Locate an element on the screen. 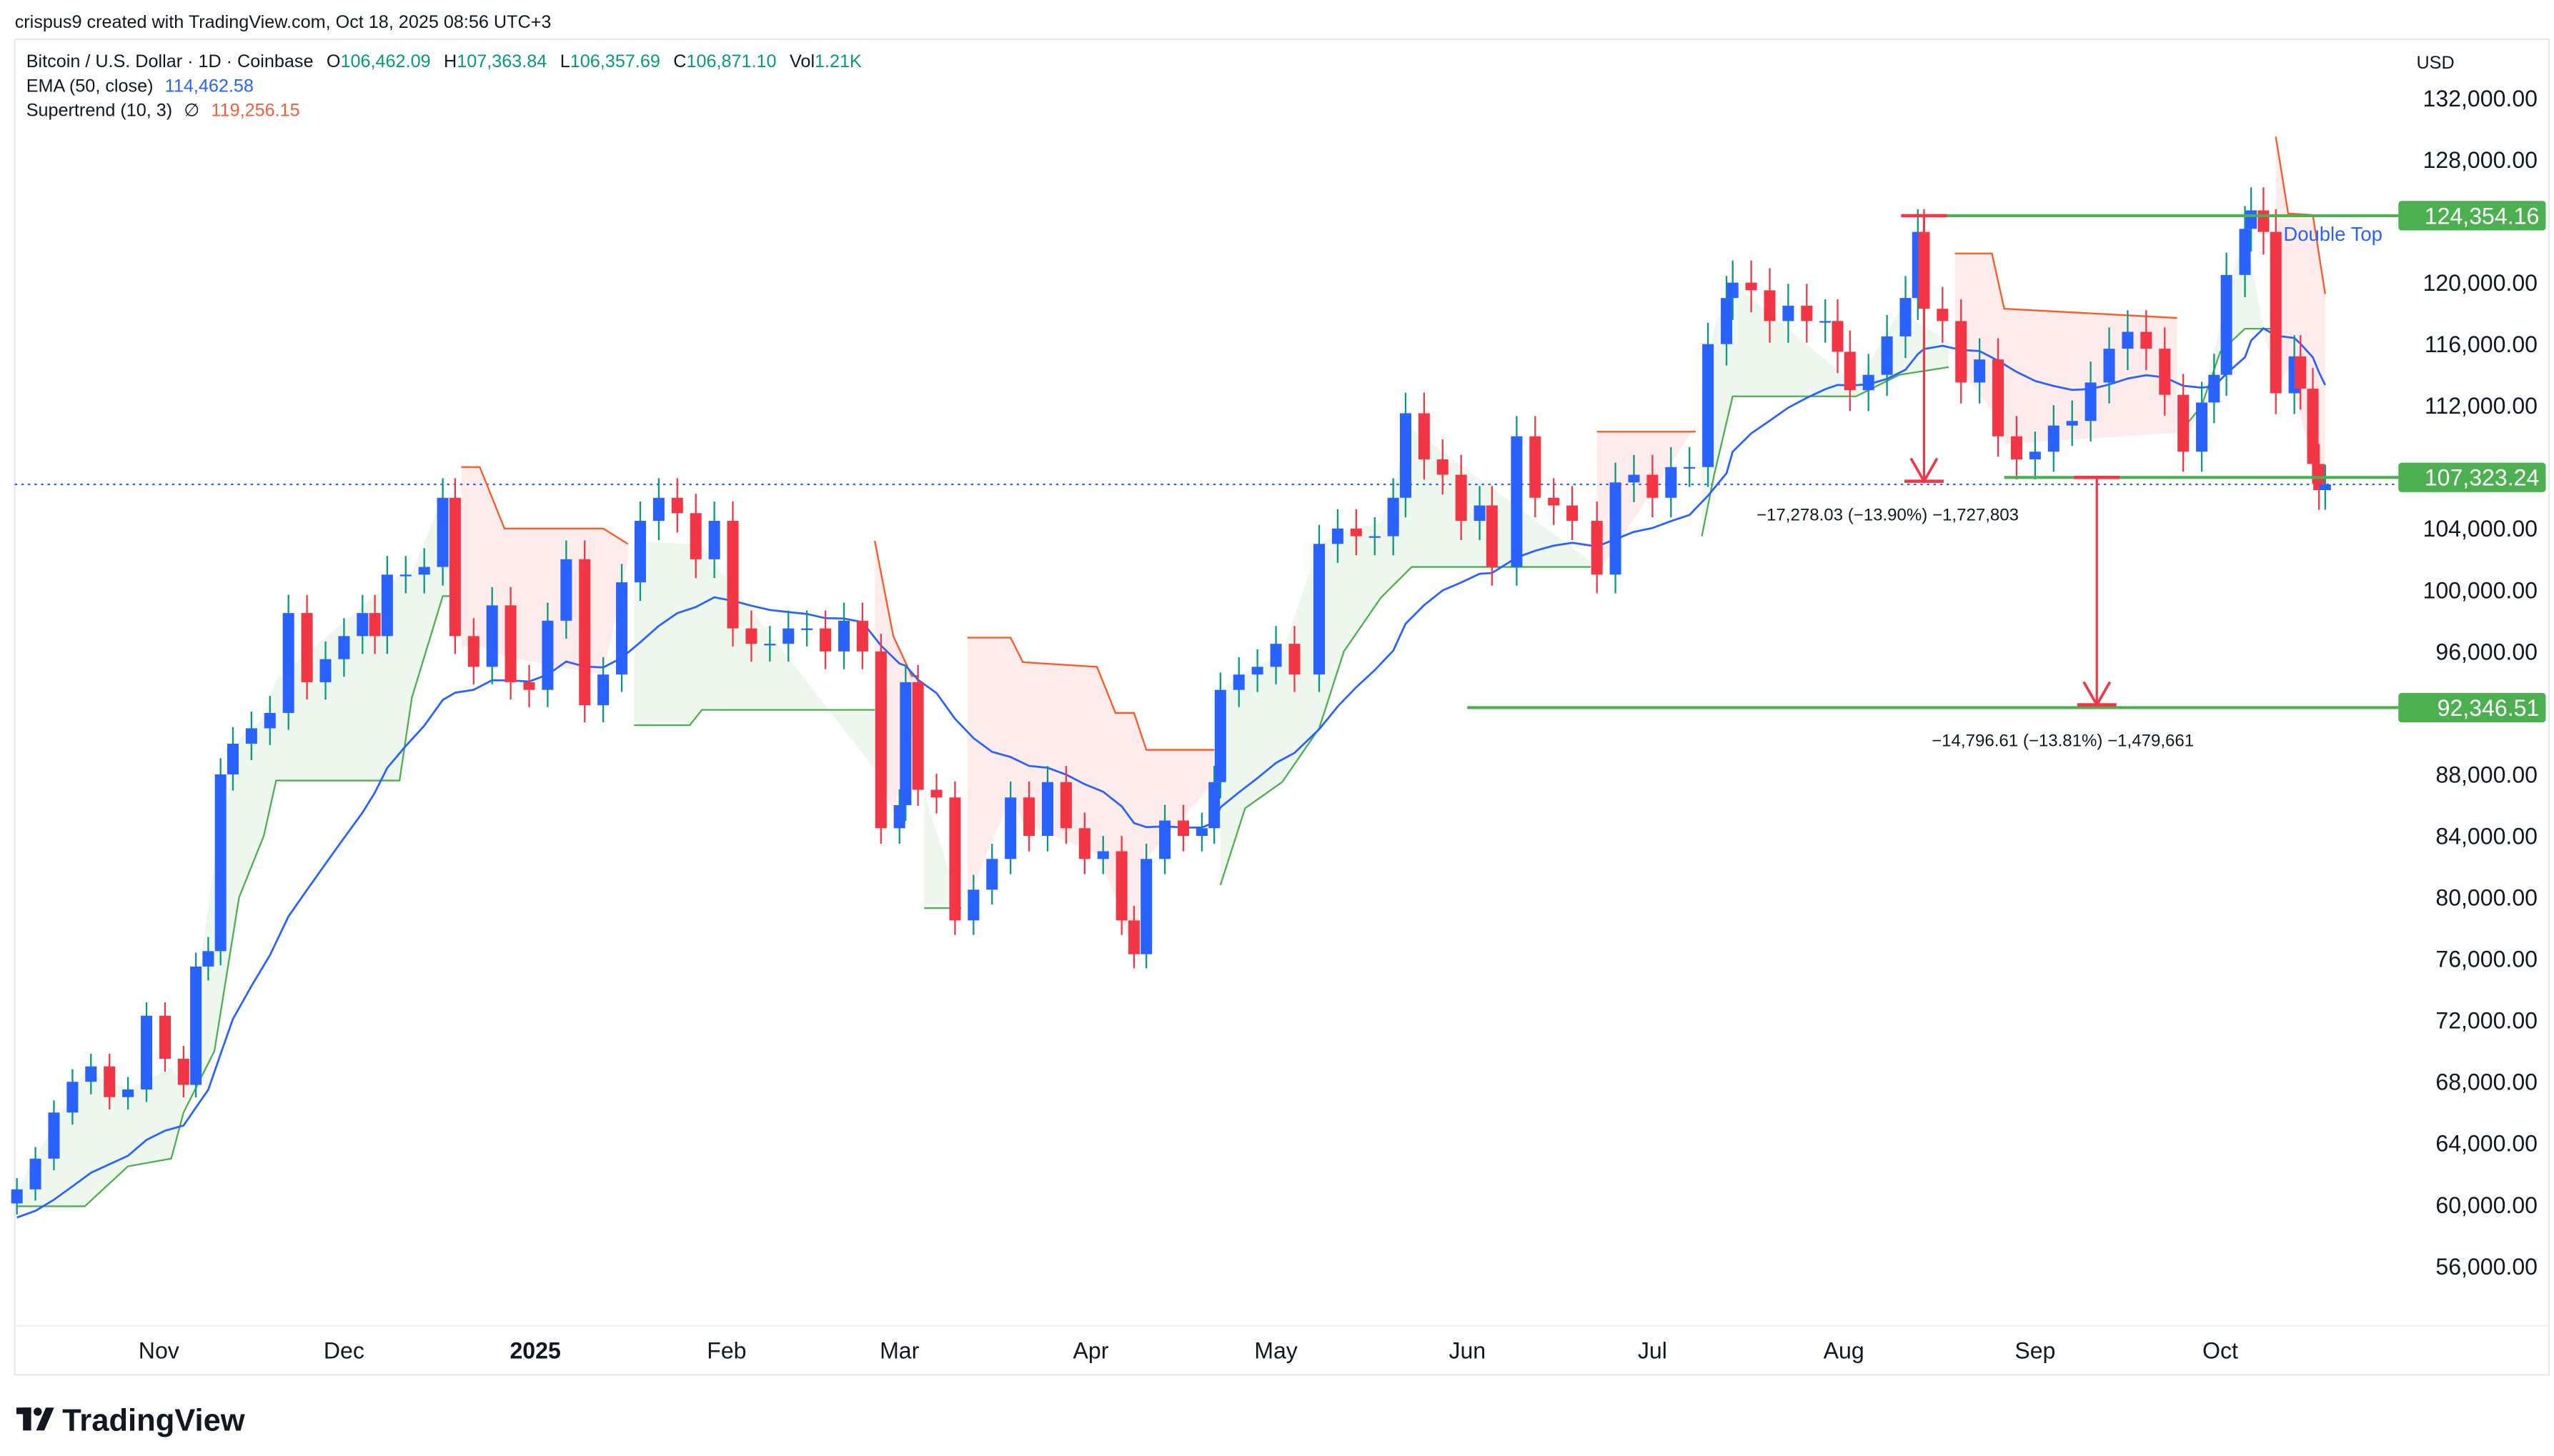 This screenshot has width=2554, height=1456. time-tick: Sep is located at coordinates (2034, 1350).